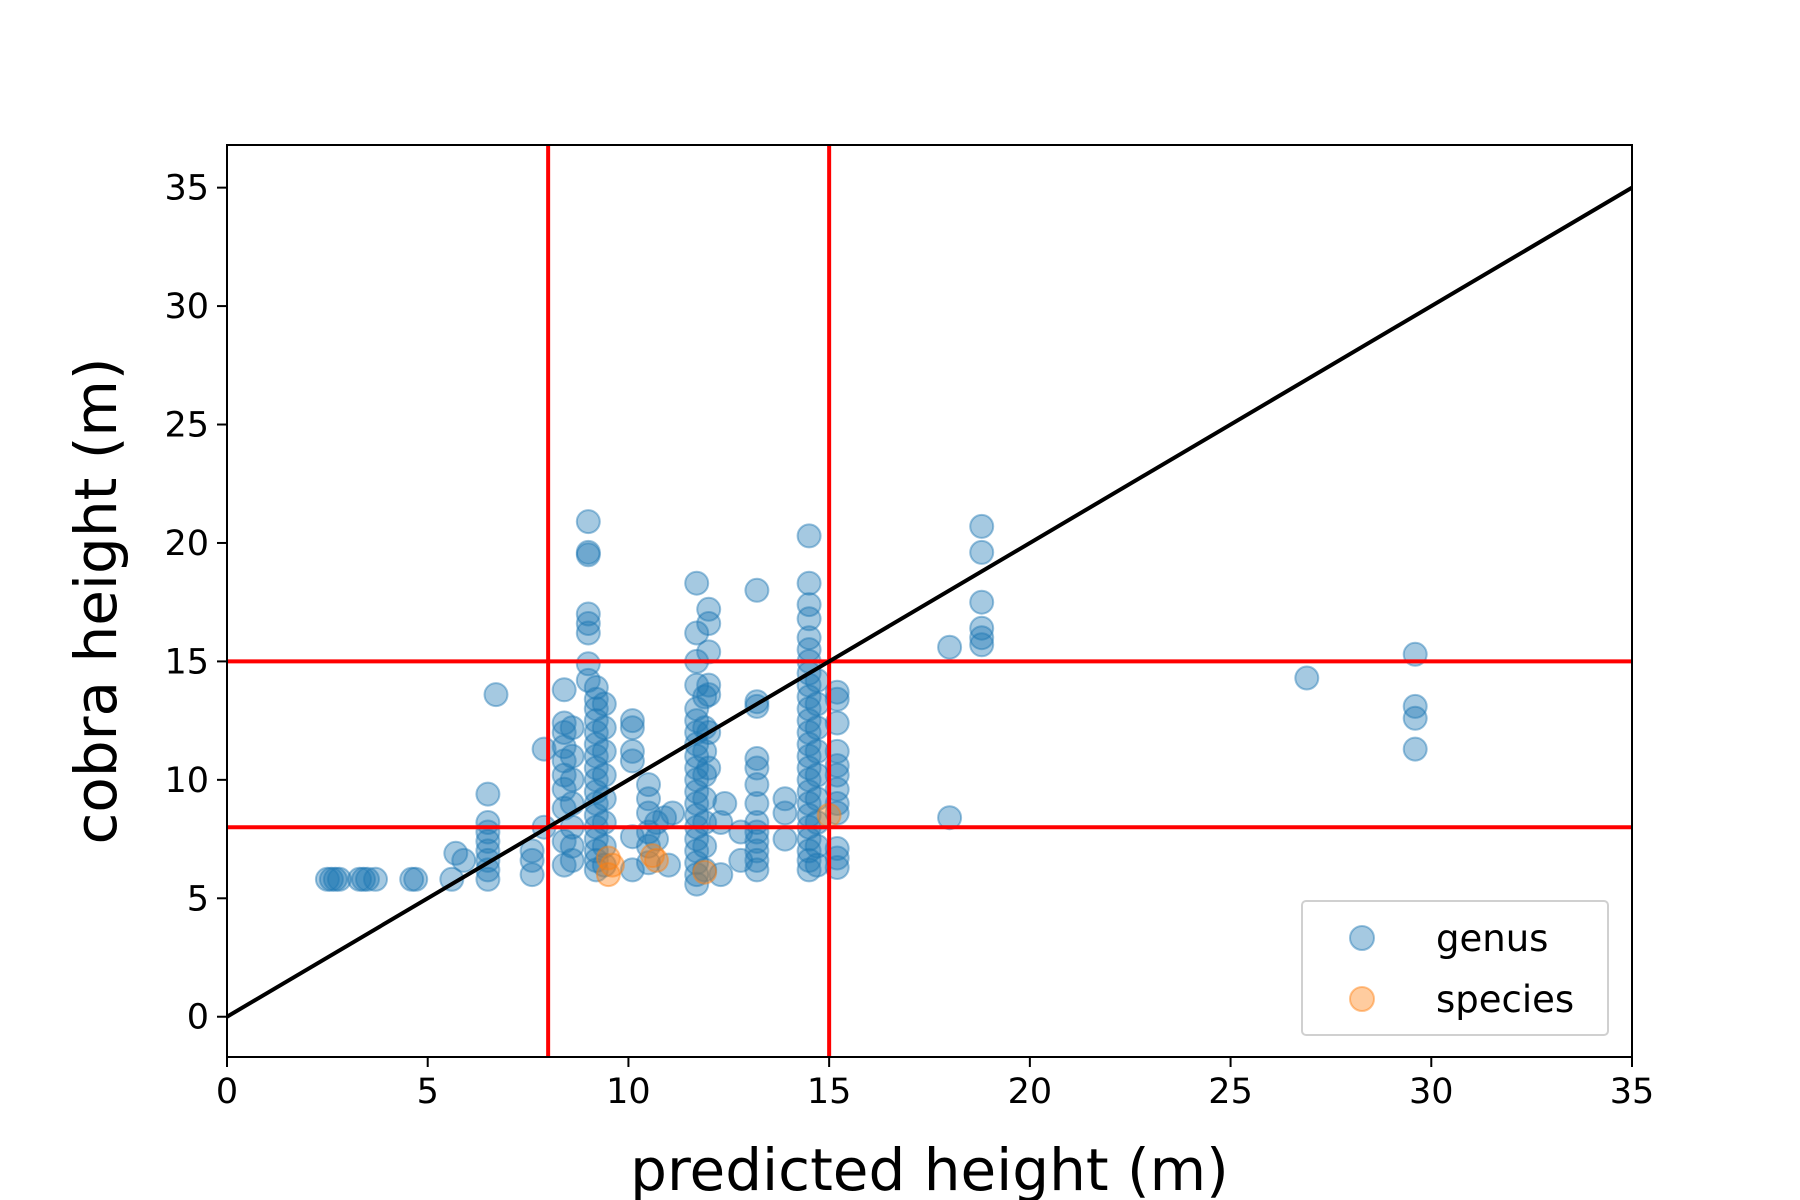  Describe the element at coordinates (428, 1092) in the screenshot. I see `x-tick-label: 5` at that location.